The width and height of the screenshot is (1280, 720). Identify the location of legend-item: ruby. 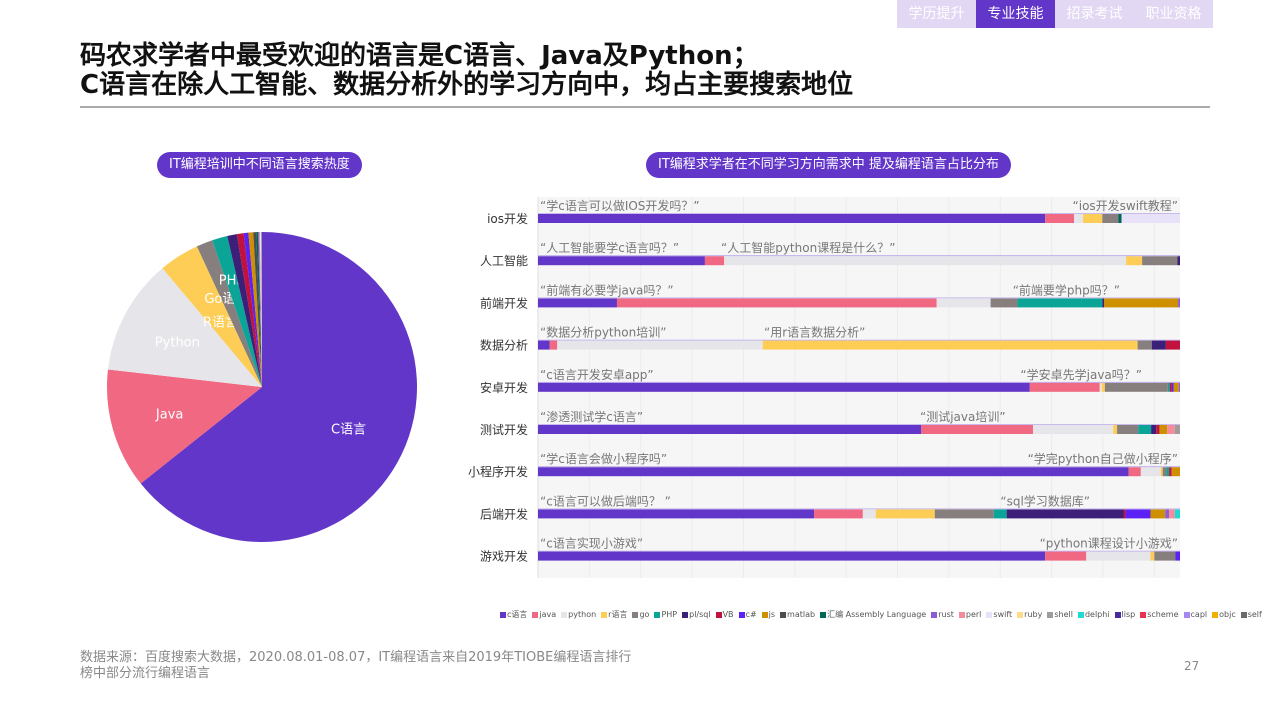
(1029, 614).